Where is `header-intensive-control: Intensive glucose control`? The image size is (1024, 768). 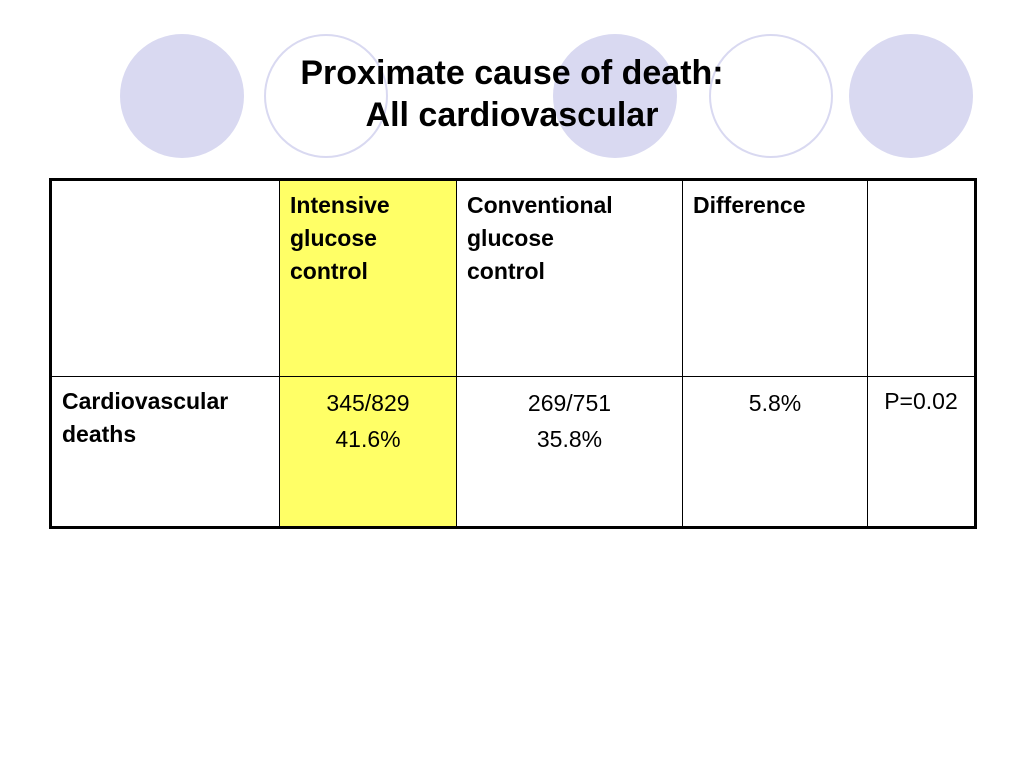
header-intensive-control: Intensive glucose control is located at coordinates (368, 278).